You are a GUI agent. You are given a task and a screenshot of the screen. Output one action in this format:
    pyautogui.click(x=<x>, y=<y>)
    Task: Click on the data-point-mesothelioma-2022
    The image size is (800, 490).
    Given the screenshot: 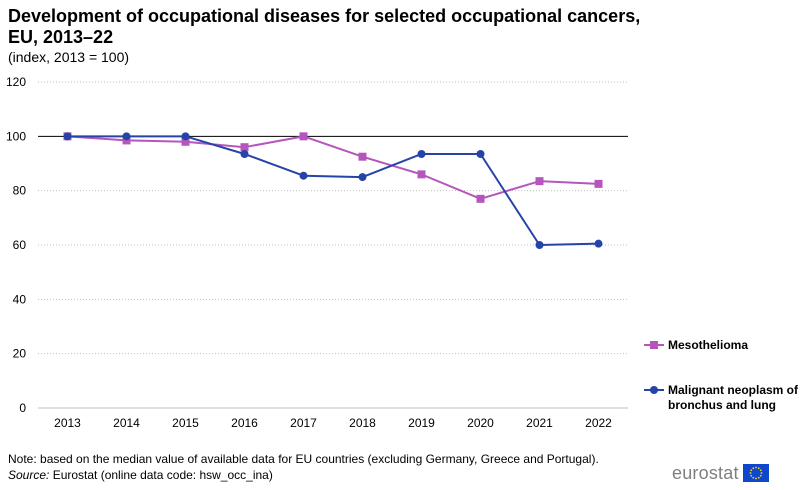 What is the action you would take?
    pyautogui.click(x=598, y=183)
    